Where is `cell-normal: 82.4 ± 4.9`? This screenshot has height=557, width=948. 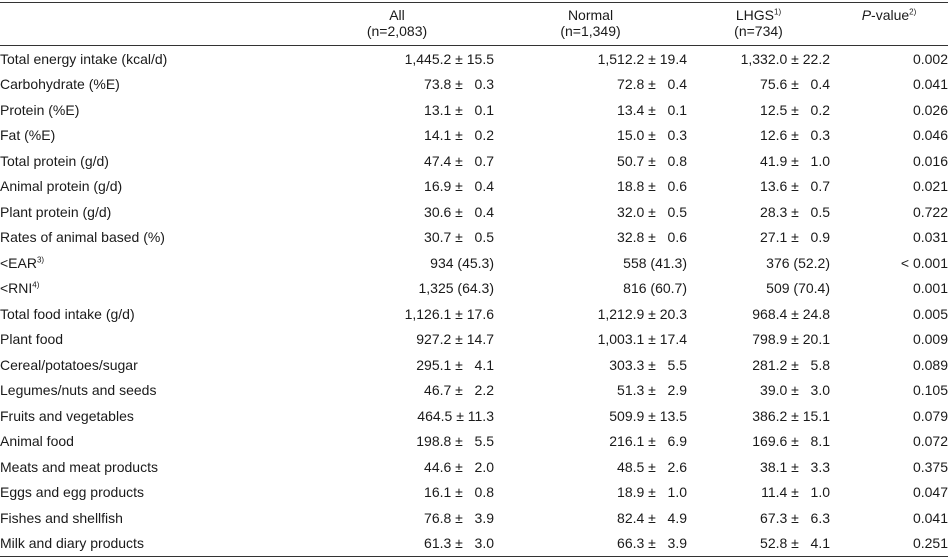 cell-normal: 82.4 ± 4.9 is located at coordinates (652, 517).